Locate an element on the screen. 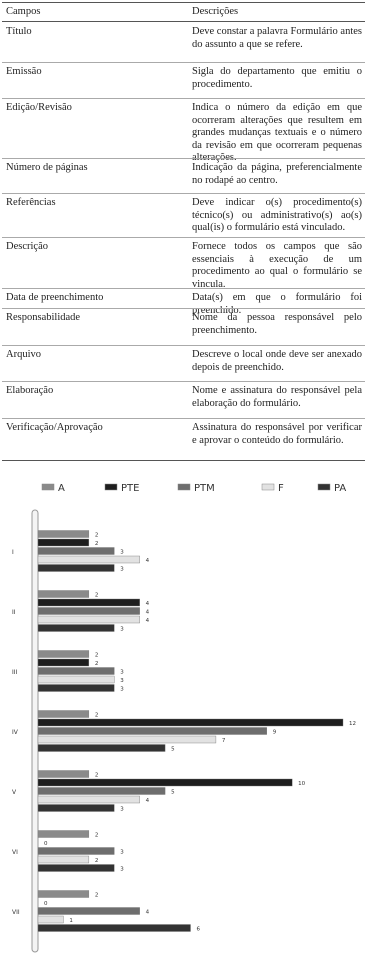 This screenshot has height=958, width=367. axis-frame is located at coordinates (35, 731).